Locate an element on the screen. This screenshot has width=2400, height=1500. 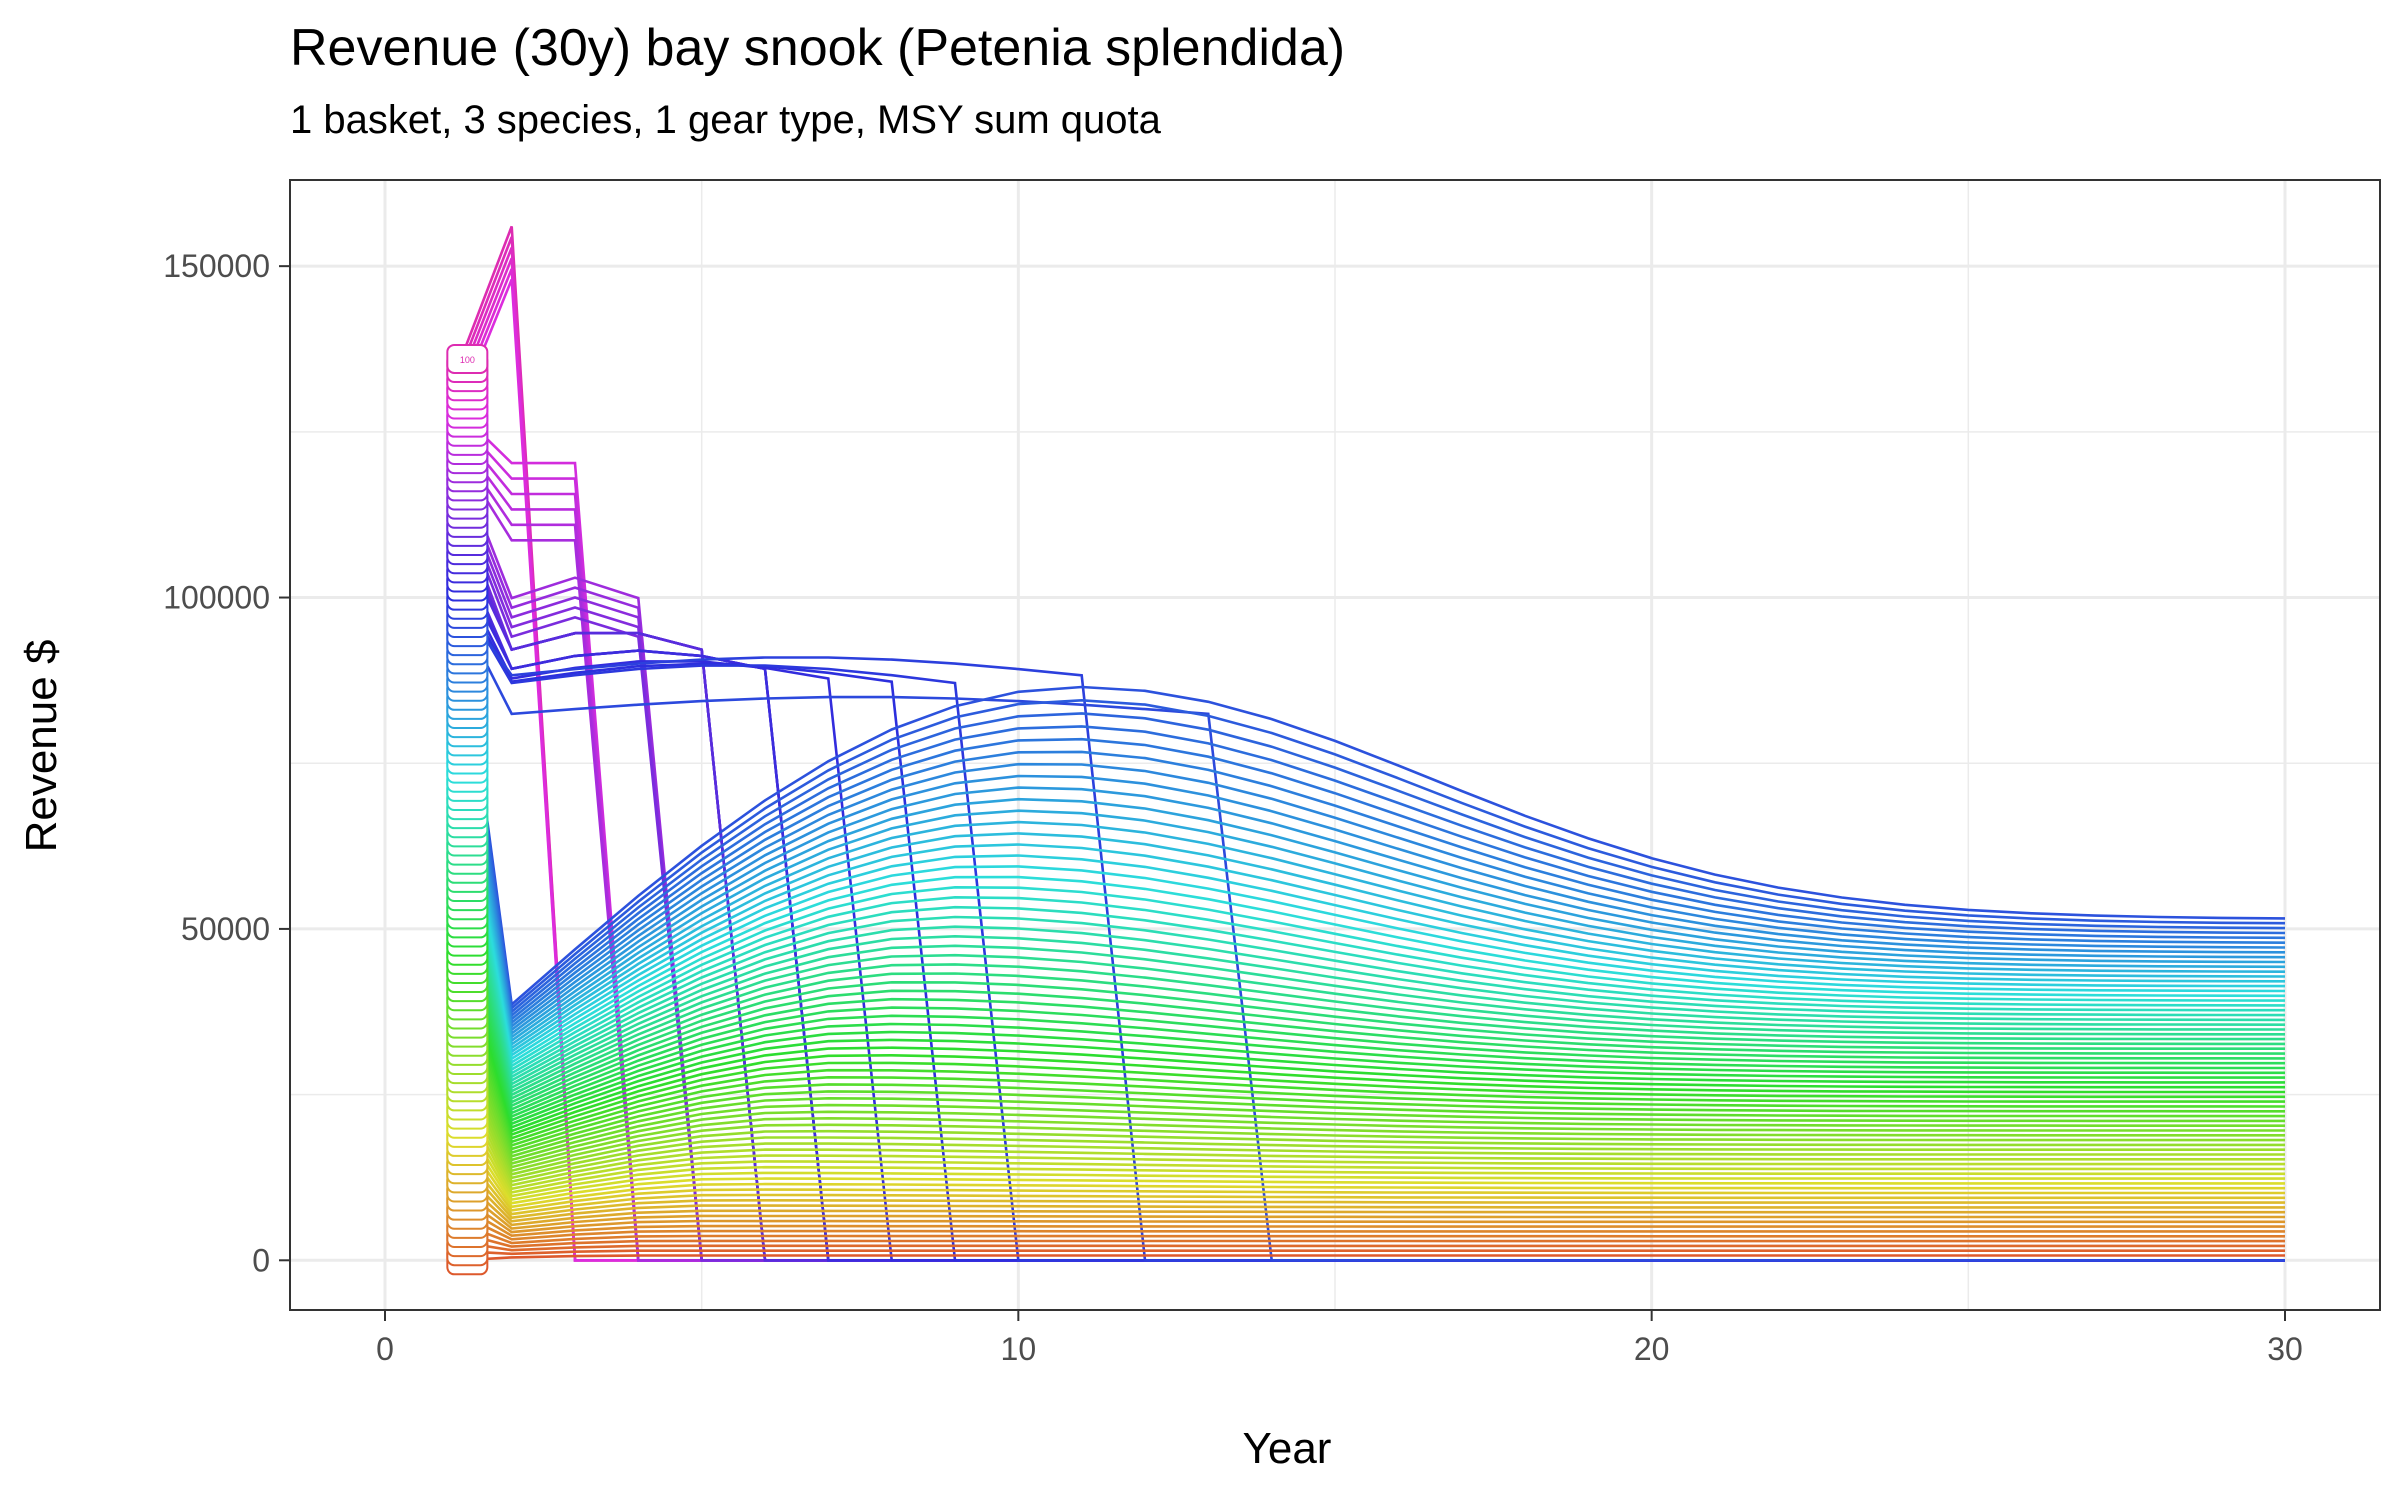
series-start-label is located at coordinates (467, 358).